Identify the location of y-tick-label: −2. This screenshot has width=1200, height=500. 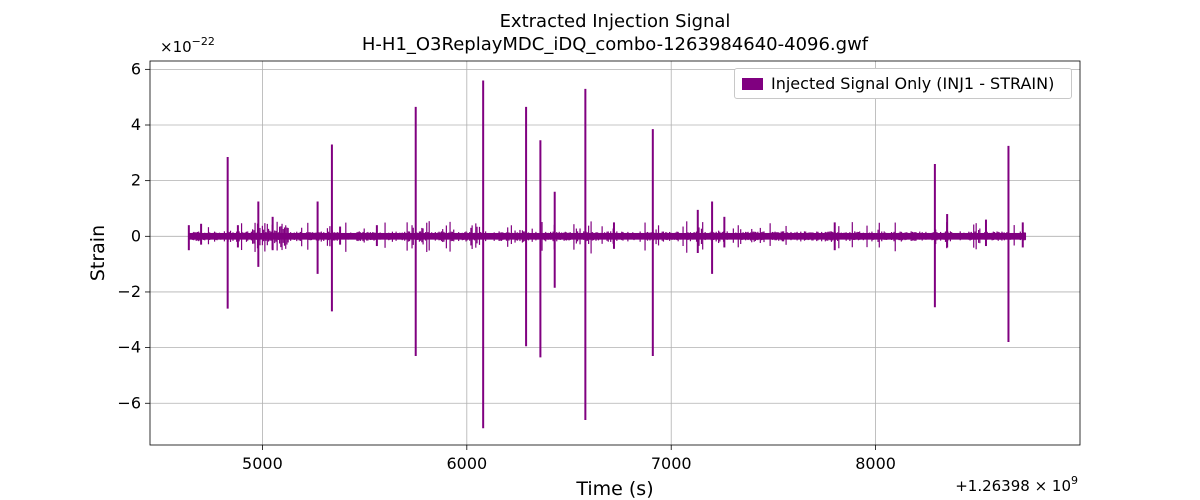
(129, 291).